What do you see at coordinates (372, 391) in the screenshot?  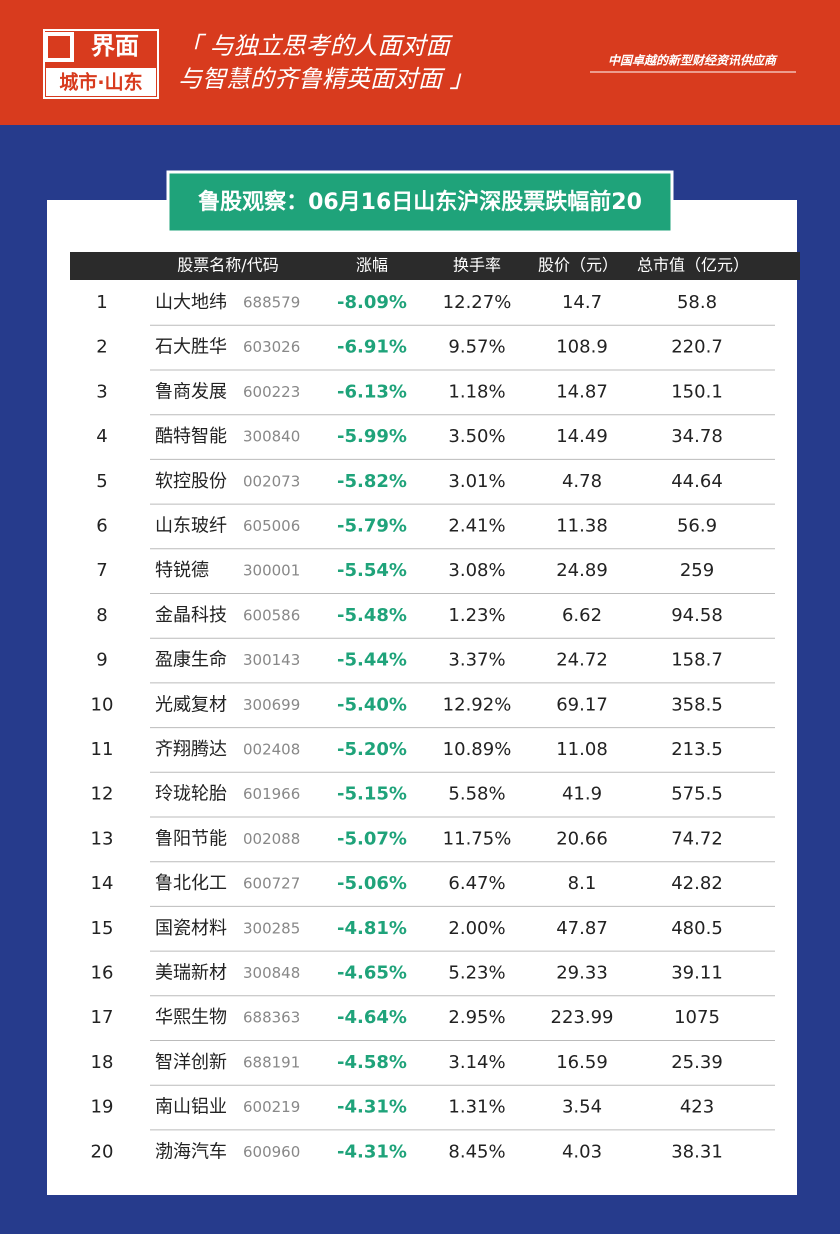 I see `change: -6.13%` at bounding box center [372, 391].